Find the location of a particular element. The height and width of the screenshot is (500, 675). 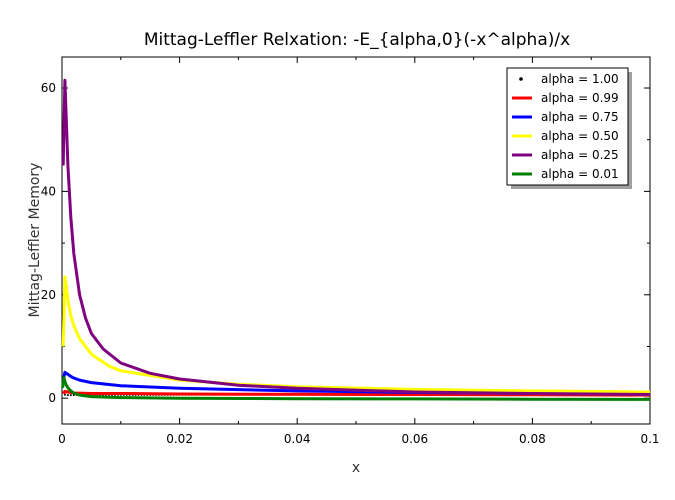

legend-entry-label: alpha = 0.99 is located at coordinates (580, 98).